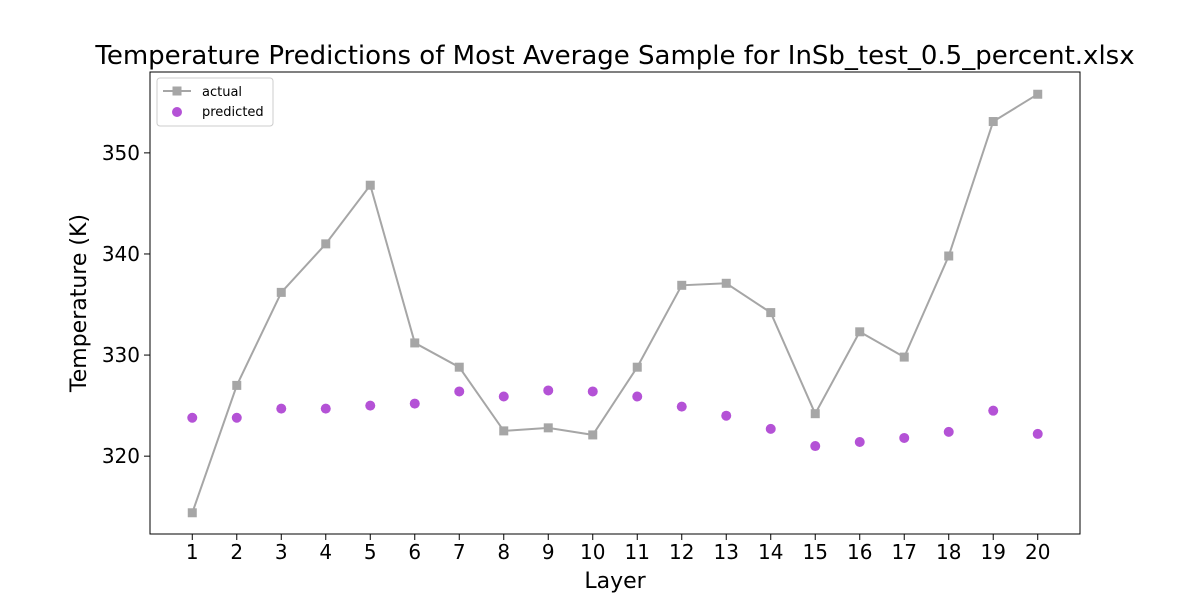 The image size is (1200, 600). Describe the element at coordinates (1037, 552) in the screenshot. I see `x-tick-label: 20` at that location.